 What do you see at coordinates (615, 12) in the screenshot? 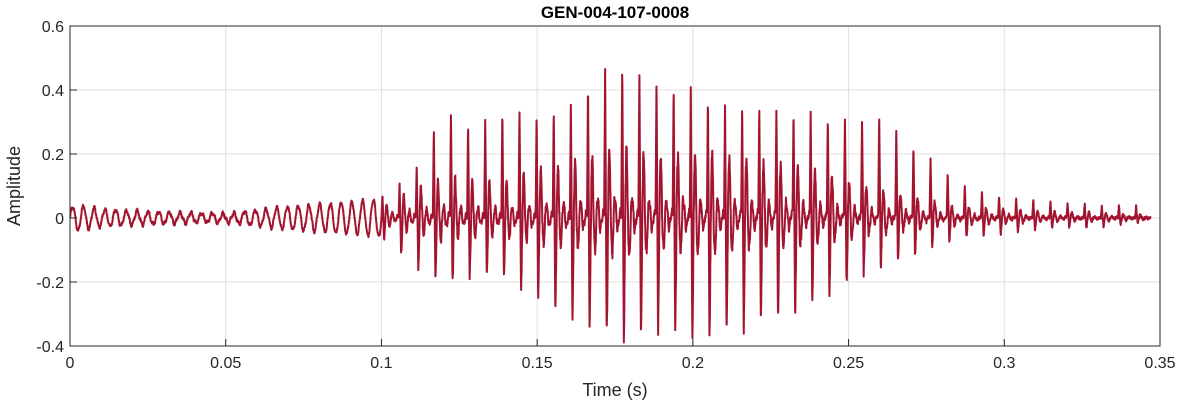
I see `chart-title: GEN-004-107-0008` at bounding box center [615, 12].